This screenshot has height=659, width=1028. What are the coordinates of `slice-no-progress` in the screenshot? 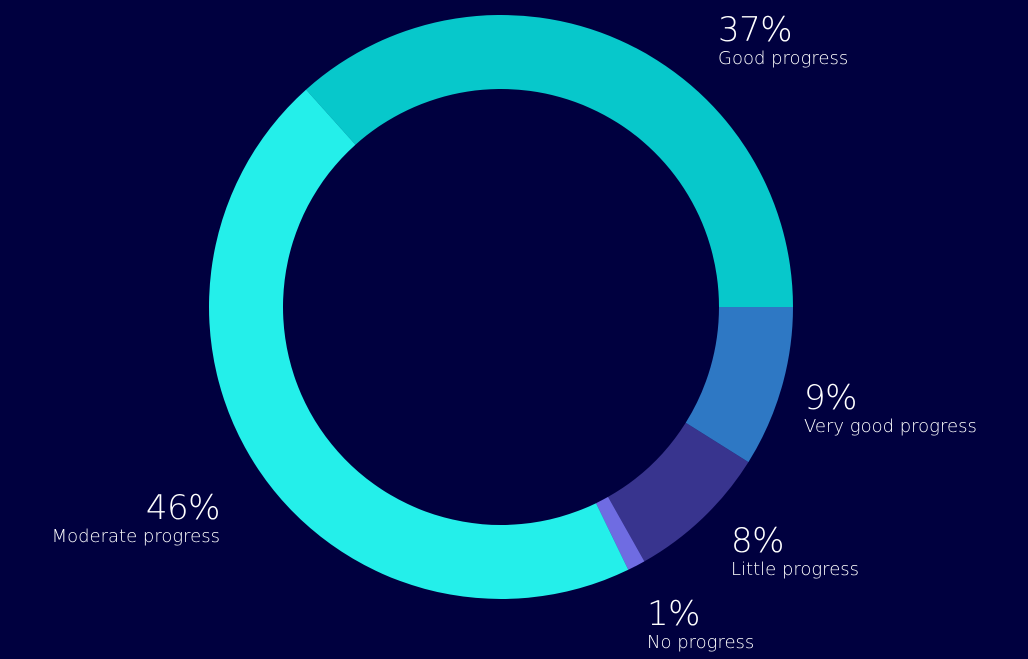 It's located at (620, 533).